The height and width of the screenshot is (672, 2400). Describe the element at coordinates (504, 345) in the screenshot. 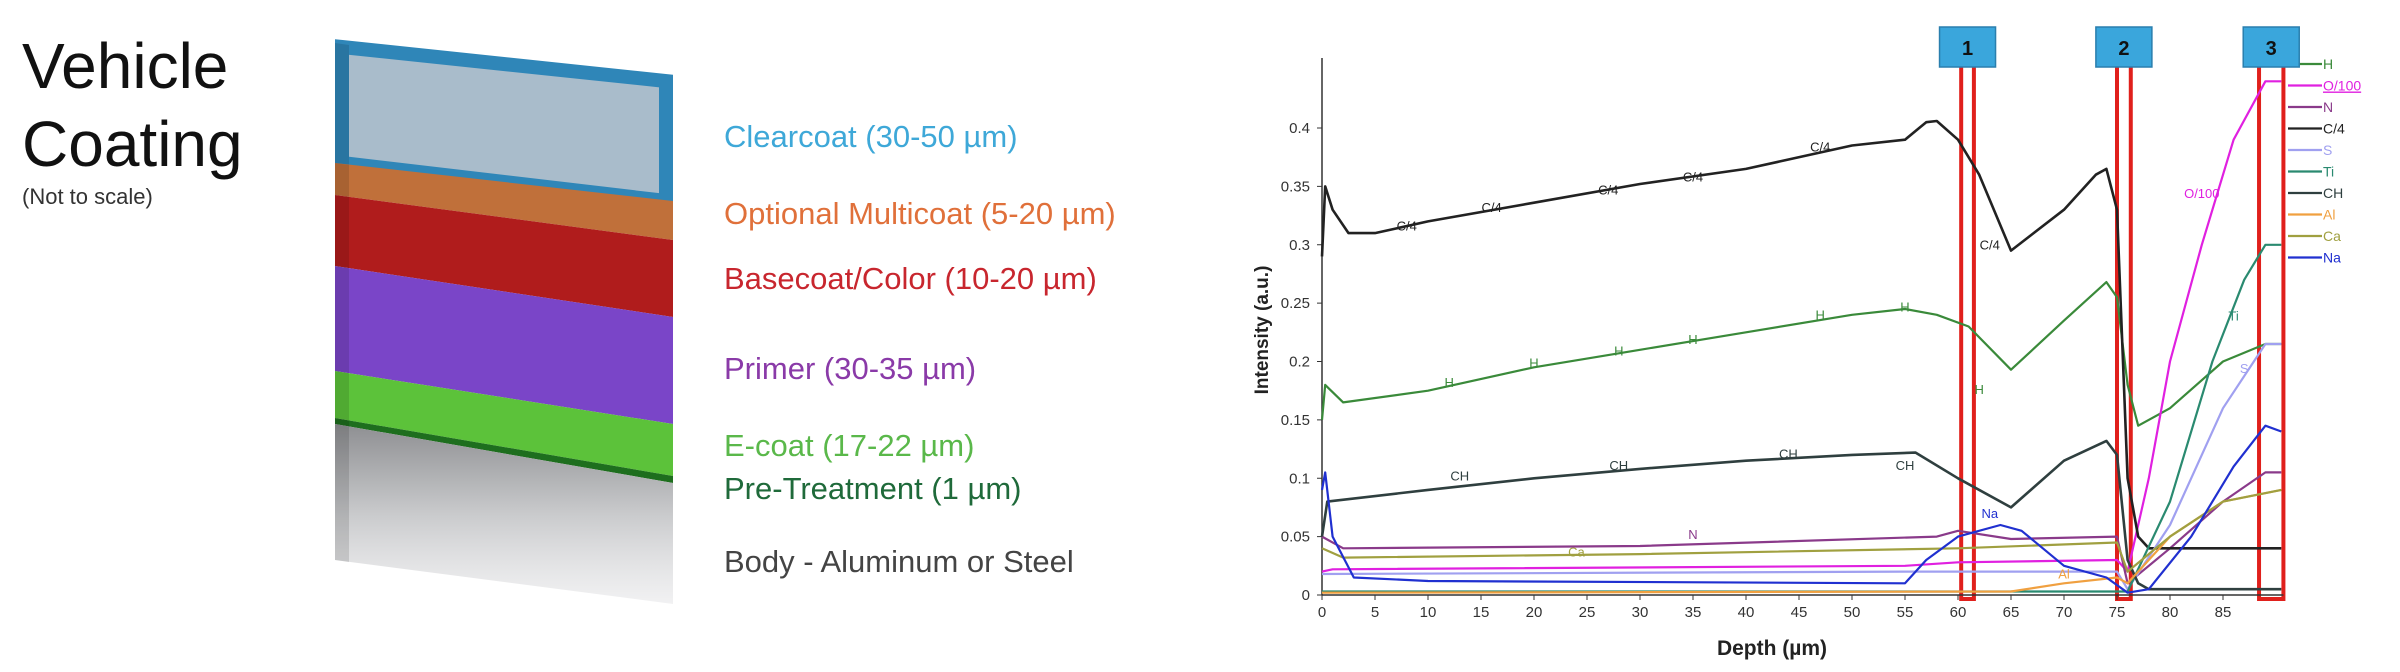

I see `layer-primer` at that location.